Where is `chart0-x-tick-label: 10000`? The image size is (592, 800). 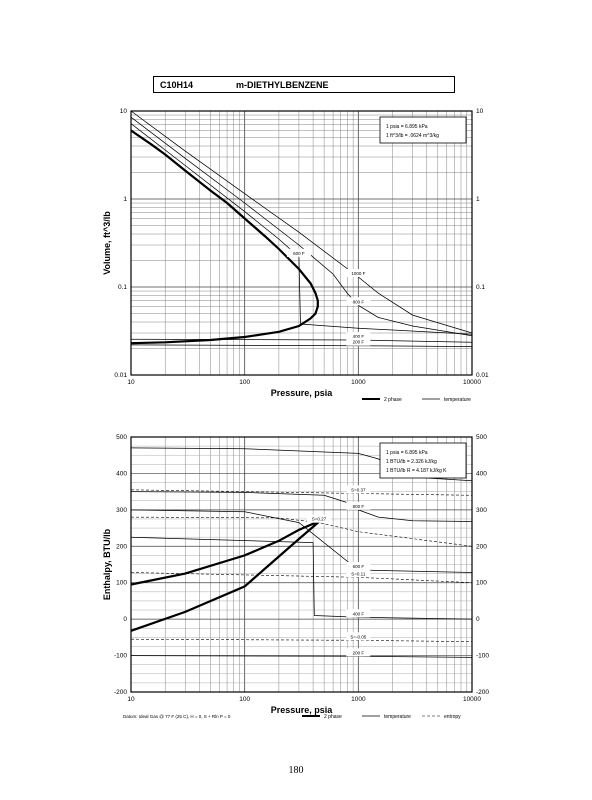
chart0-x-tick-label: 10000 is located at coordinates (472, 382).